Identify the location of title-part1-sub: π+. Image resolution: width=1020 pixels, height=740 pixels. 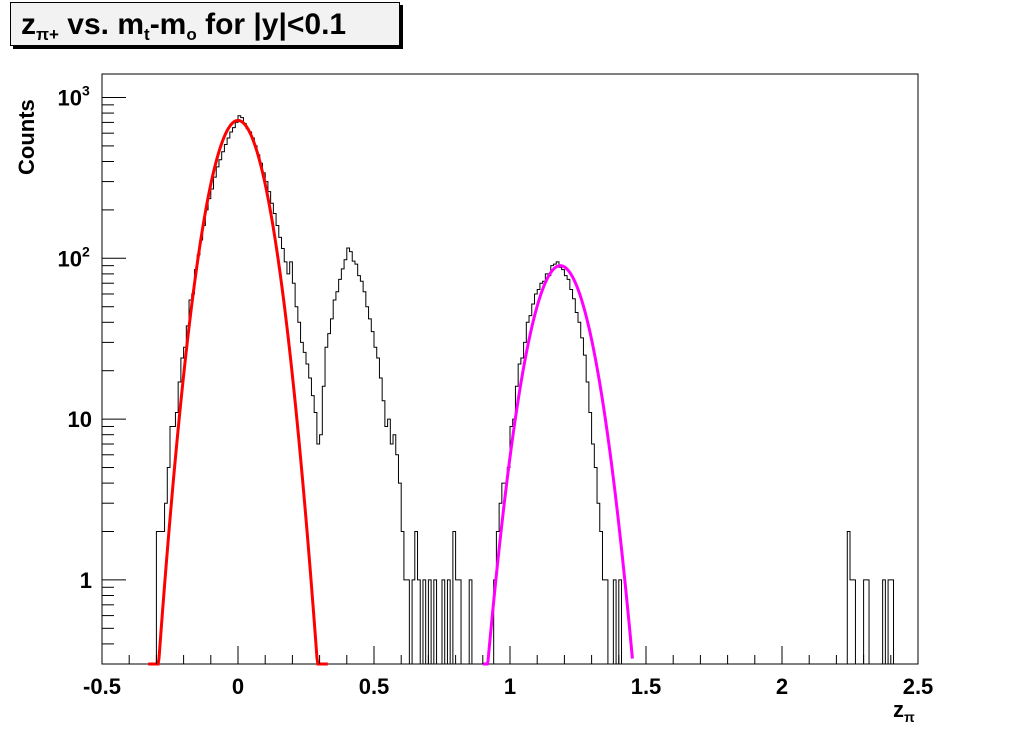
(47, 34).